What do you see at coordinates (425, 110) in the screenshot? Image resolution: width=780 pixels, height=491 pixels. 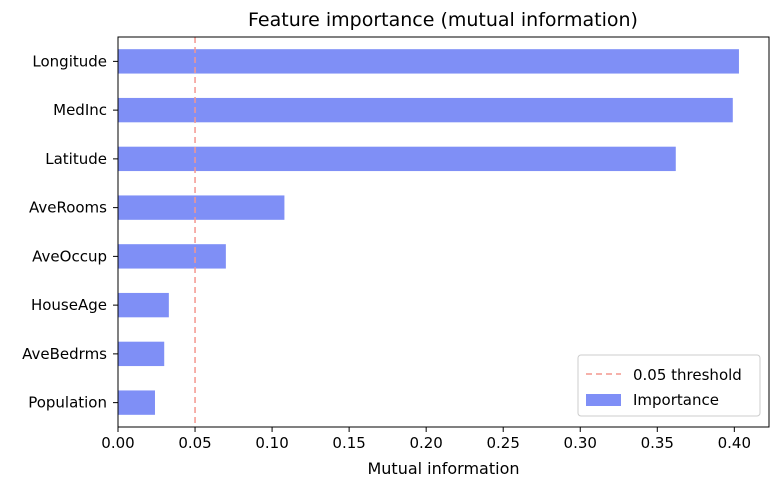 I see `bar-medinc` at bounding box center [425, 110].